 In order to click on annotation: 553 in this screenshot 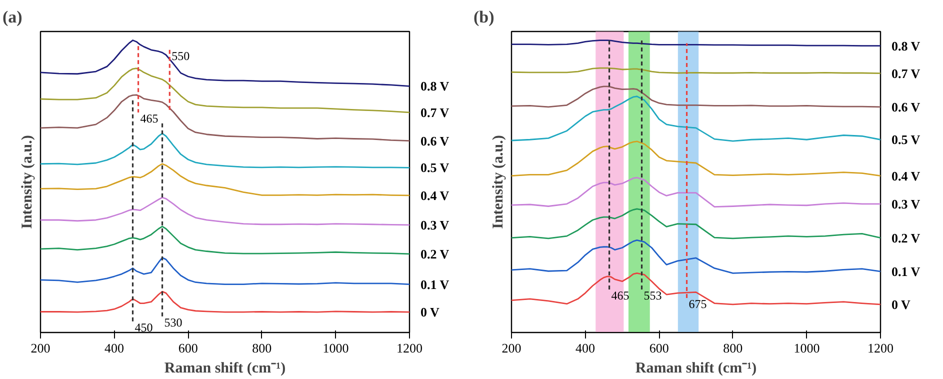, I will do `click(653, 295)`.